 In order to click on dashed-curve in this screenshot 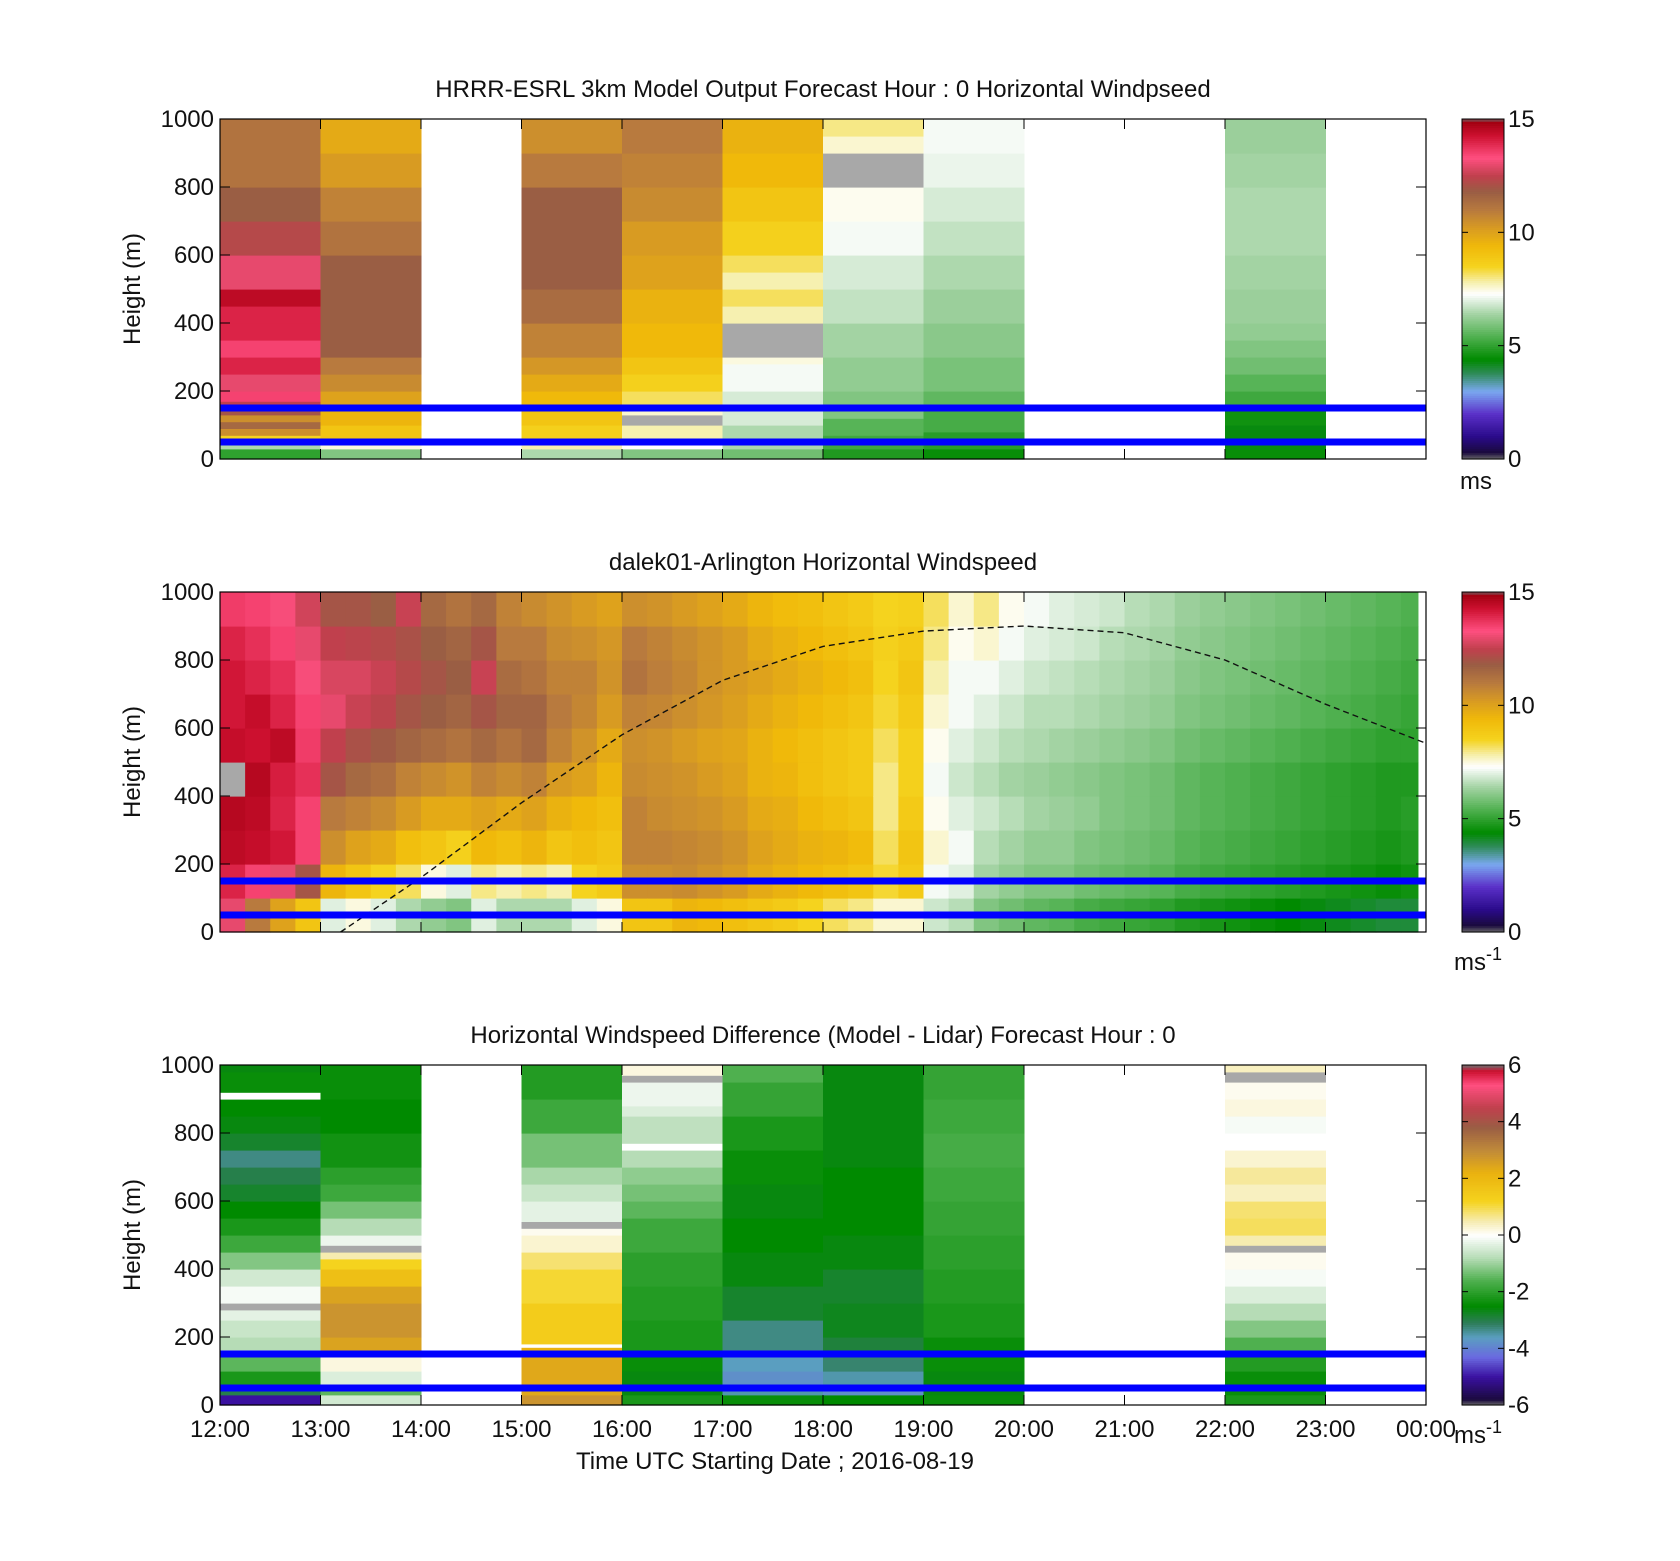, I will do `click(883, 779)`.